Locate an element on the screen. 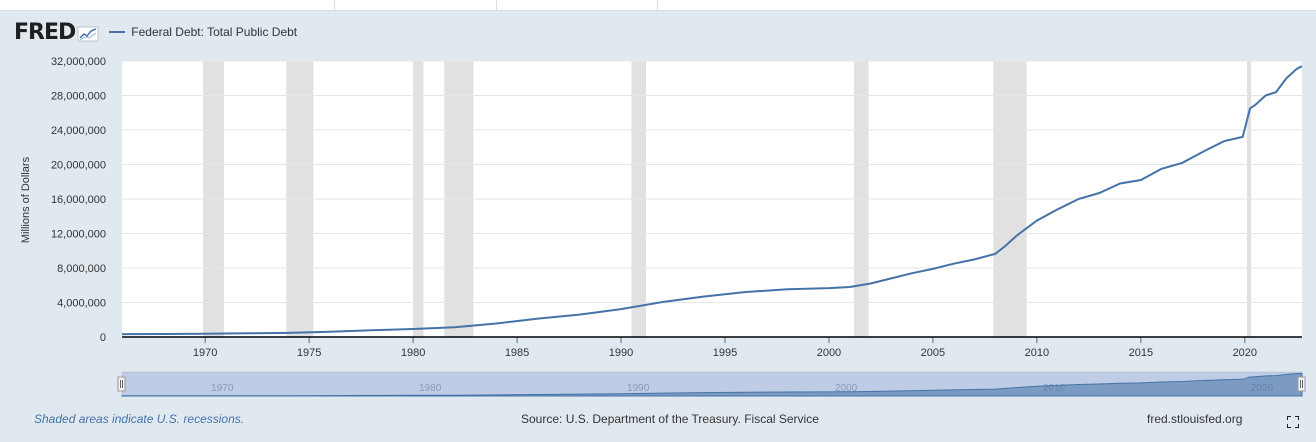 The width and height of the screenshot is (1316, 442). x-tick-label: 1980 is located at coordinates (413, 353).